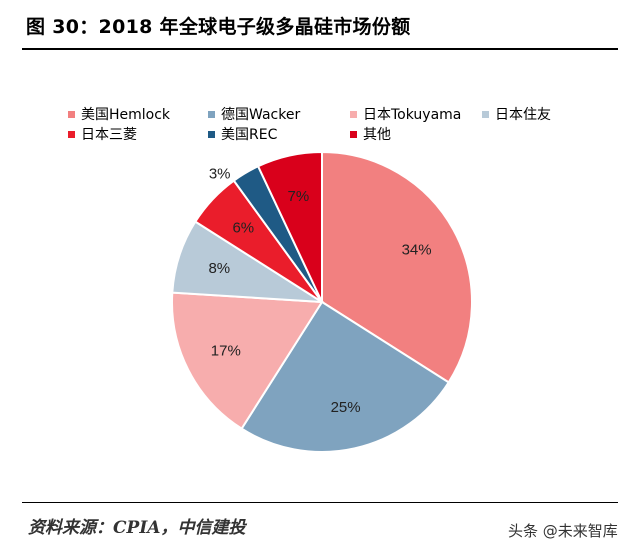  What do you see at coordinates (219, 268) in the screenshot?
I see `slice-label-sumitomo: 8%` at bounding box center [219, 268].